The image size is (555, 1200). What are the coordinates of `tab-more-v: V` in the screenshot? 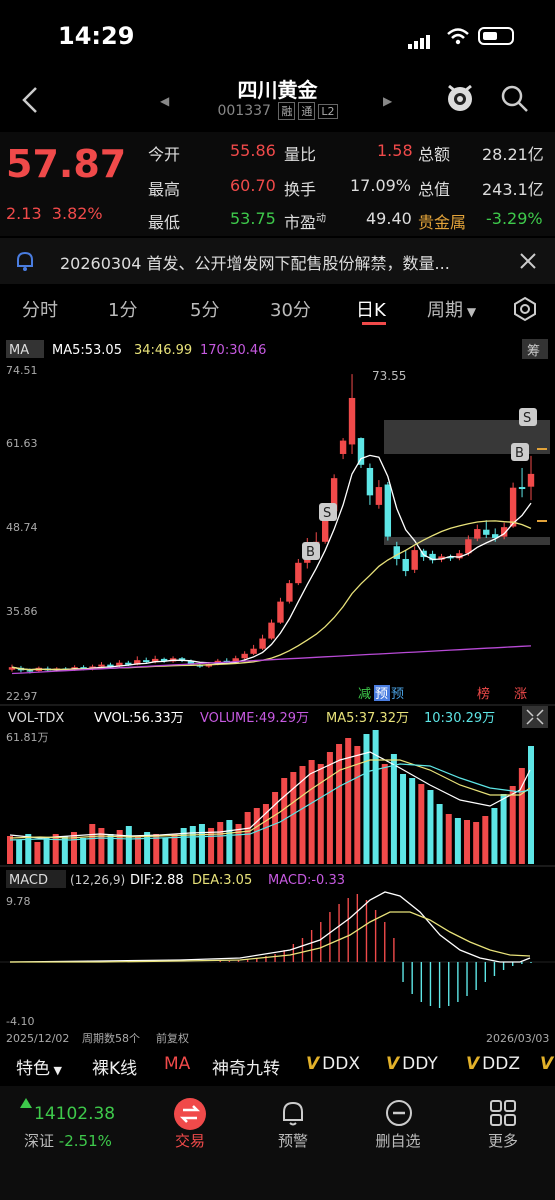 It's located at (547, 1064).